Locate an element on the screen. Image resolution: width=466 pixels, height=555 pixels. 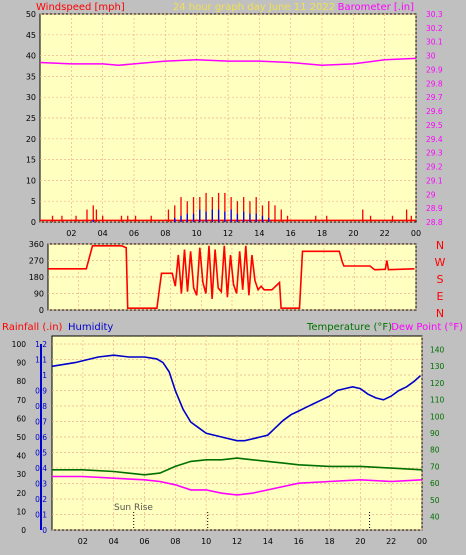
direction-series is located at coordinates (231, 277).